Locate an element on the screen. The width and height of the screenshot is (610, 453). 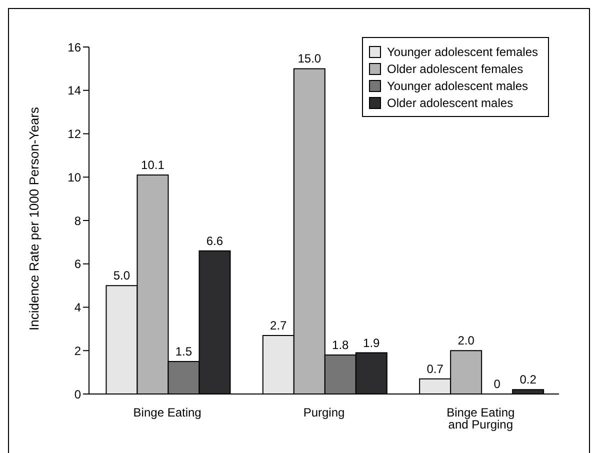
y-tick-label: 0 is located at coordinates (78, 394).